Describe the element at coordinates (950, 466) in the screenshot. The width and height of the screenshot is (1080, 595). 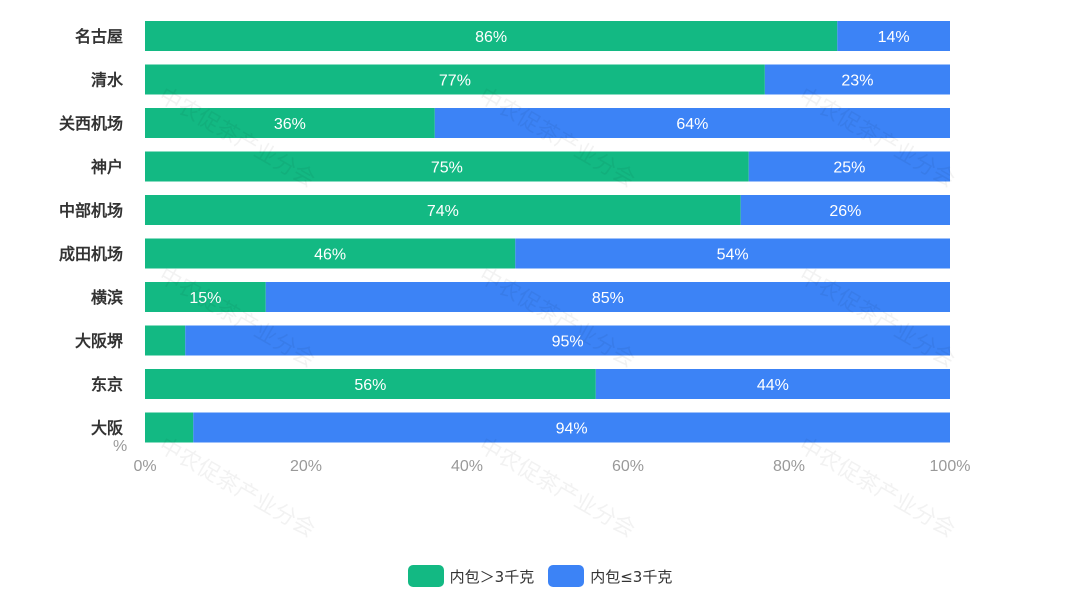
I see `x-axis-tick-label: 100%` at that location.